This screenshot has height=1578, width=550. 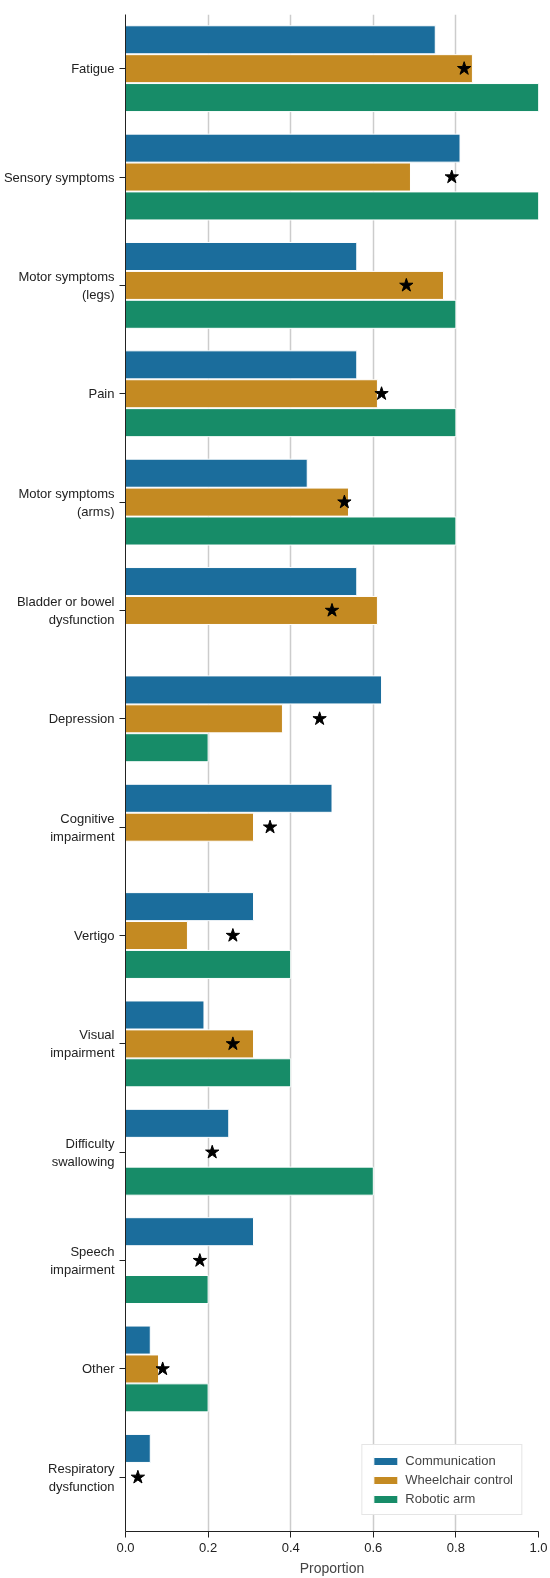 What do you see at coordinates (290, 1547) in the screenshot?
I see `x-tick-label: 0.4` at bounding box center [290, 1547].